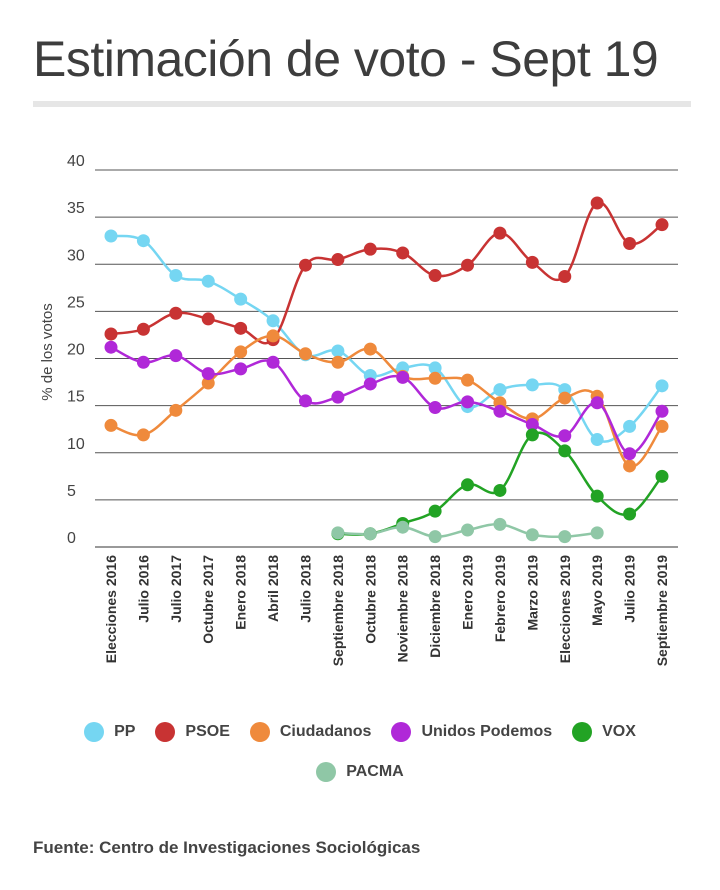 This screenshot has width=720, height=890. I want to click on x-tick-label: Septiembre 2018, so click(338, 610).